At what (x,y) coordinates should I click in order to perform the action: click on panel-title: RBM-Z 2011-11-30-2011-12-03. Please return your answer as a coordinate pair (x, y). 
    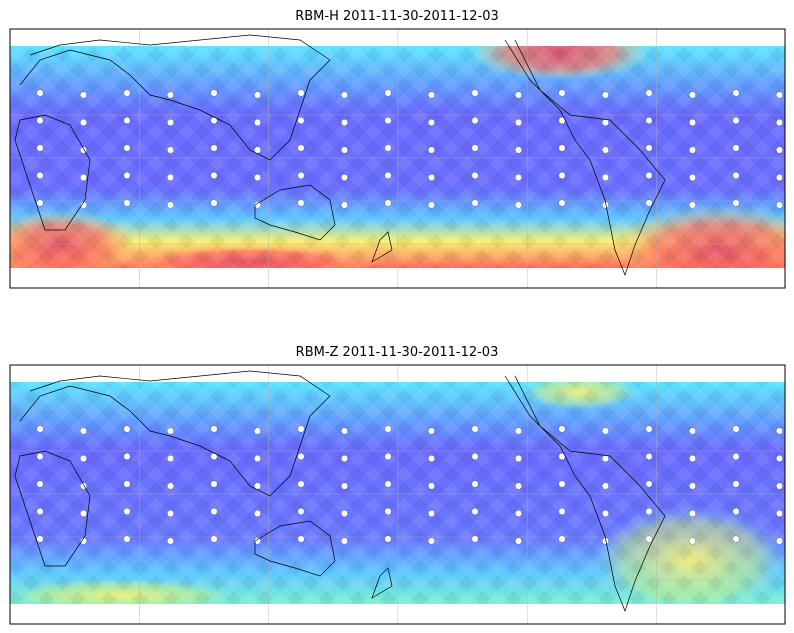
    Looking at the image, I should click on (397, 352).